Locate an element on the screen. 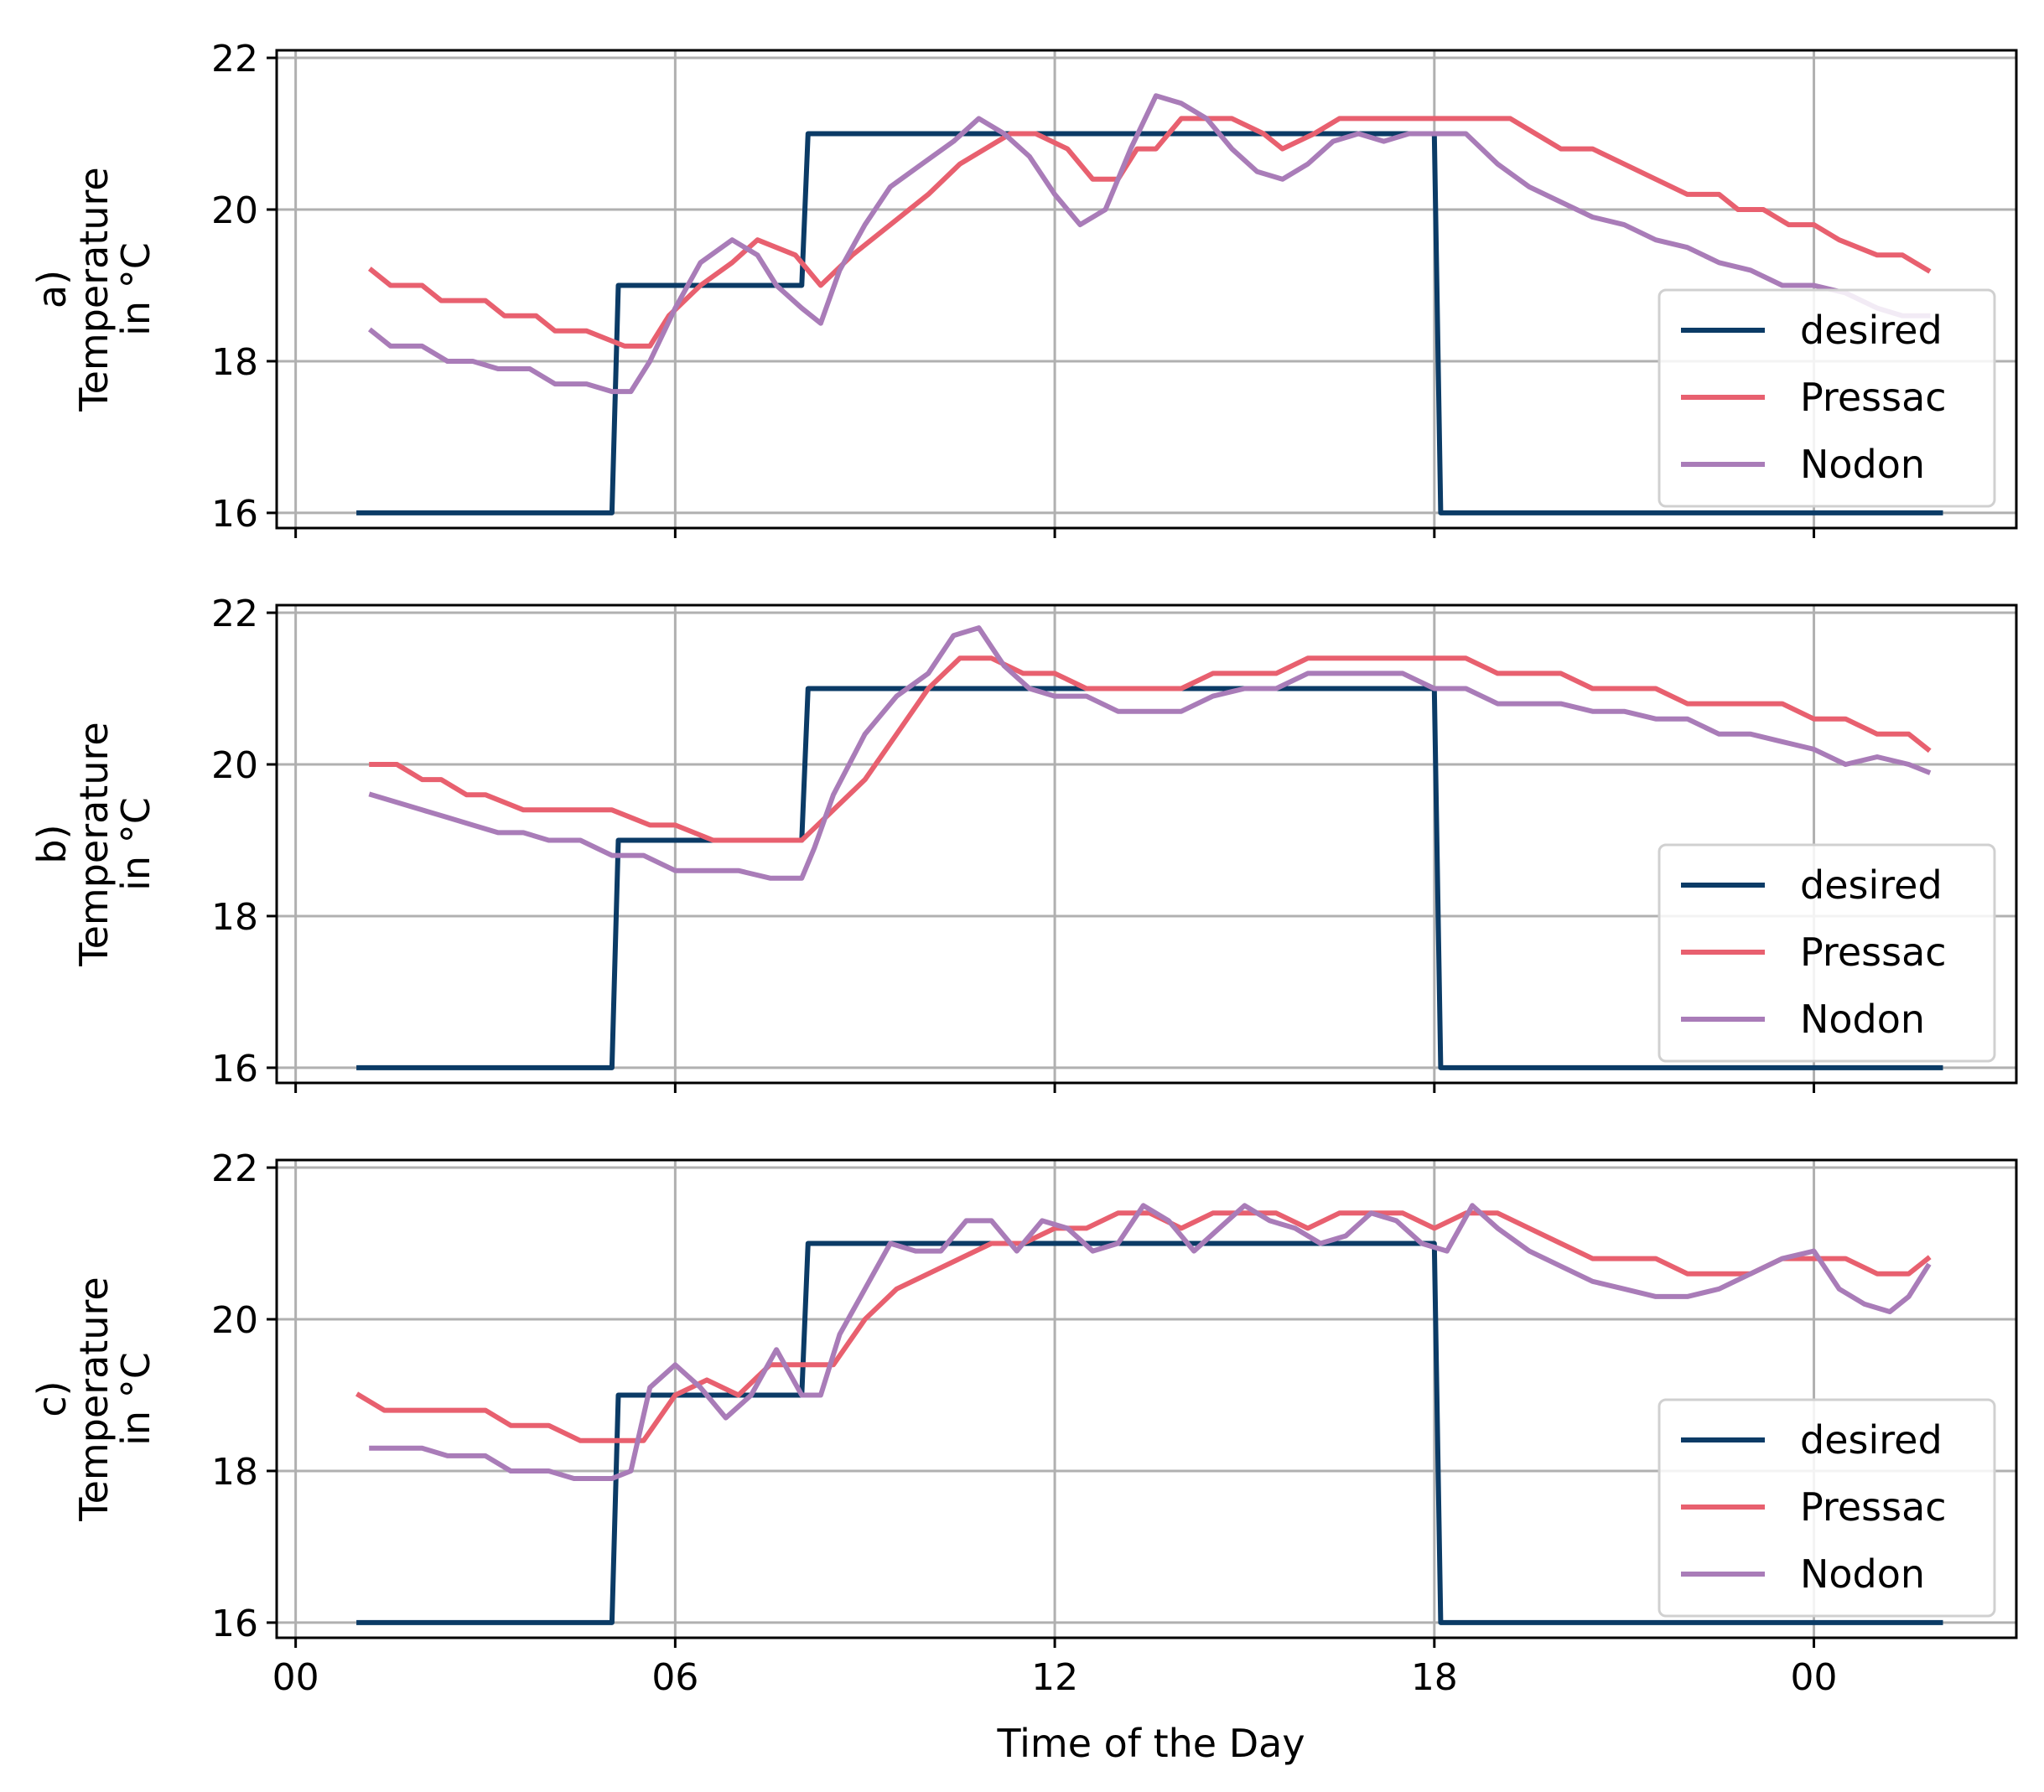 This screenshot has height=1792, width=2044. x-axis-title: Time of the Day is located at coordinates (1151, 1744).